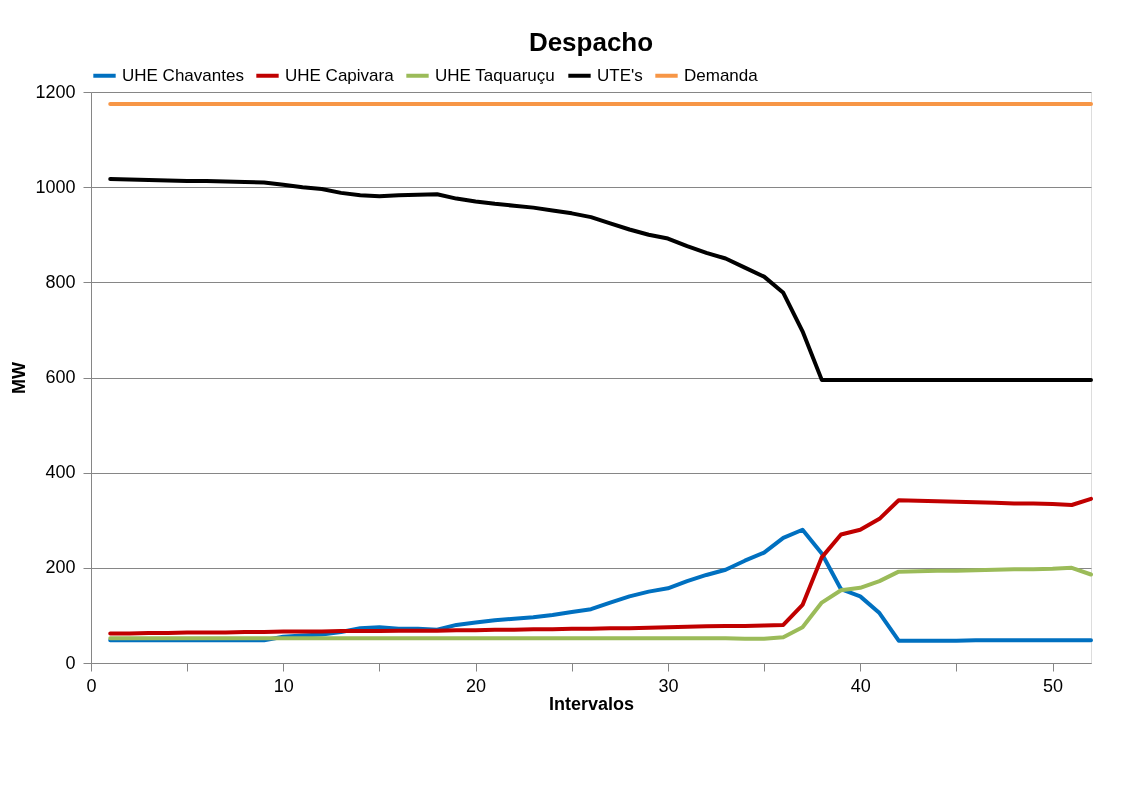  What do you see at coordinates (591, 703) in the screenshot?
I see `x-axis-title: Intervalos` at bounding box center [591, 703].